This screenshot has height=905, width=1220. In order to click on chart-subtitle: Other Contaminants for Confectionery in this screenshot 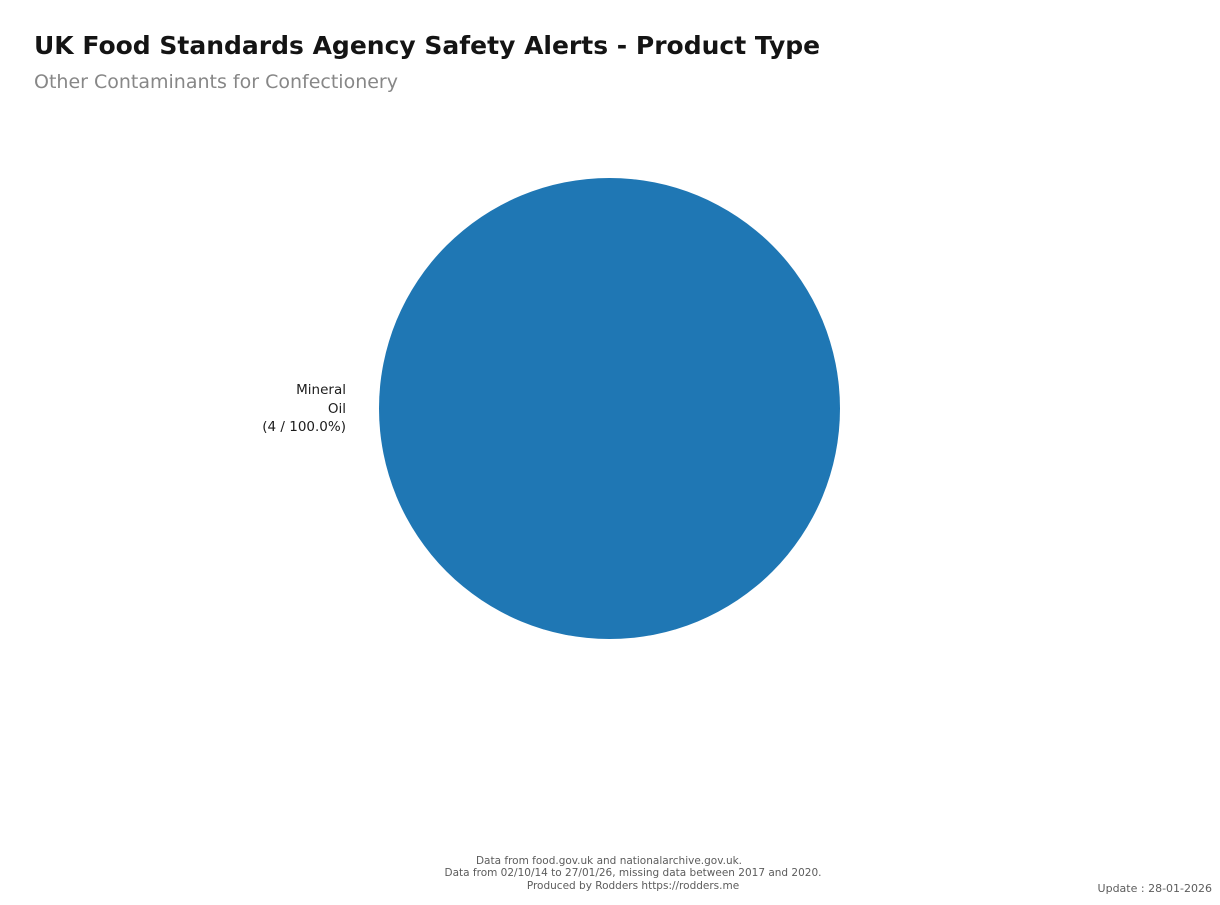, I will do `click(216, 82)`.